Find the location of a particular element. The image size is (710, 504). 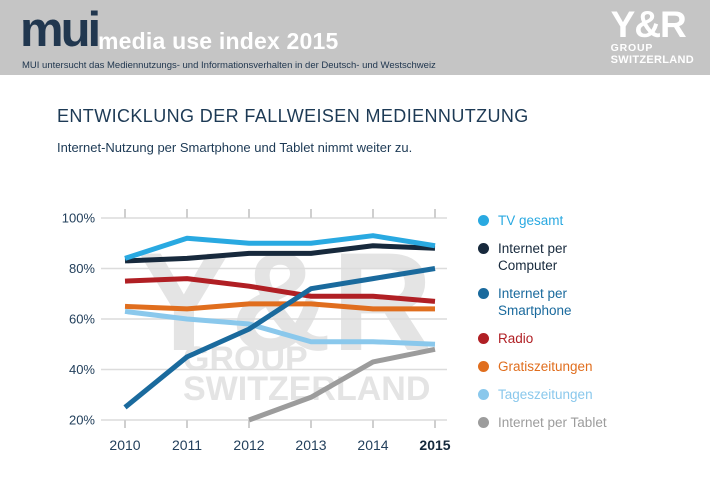

legend-item: Internet per Computer is located at coordinates (573, 257).